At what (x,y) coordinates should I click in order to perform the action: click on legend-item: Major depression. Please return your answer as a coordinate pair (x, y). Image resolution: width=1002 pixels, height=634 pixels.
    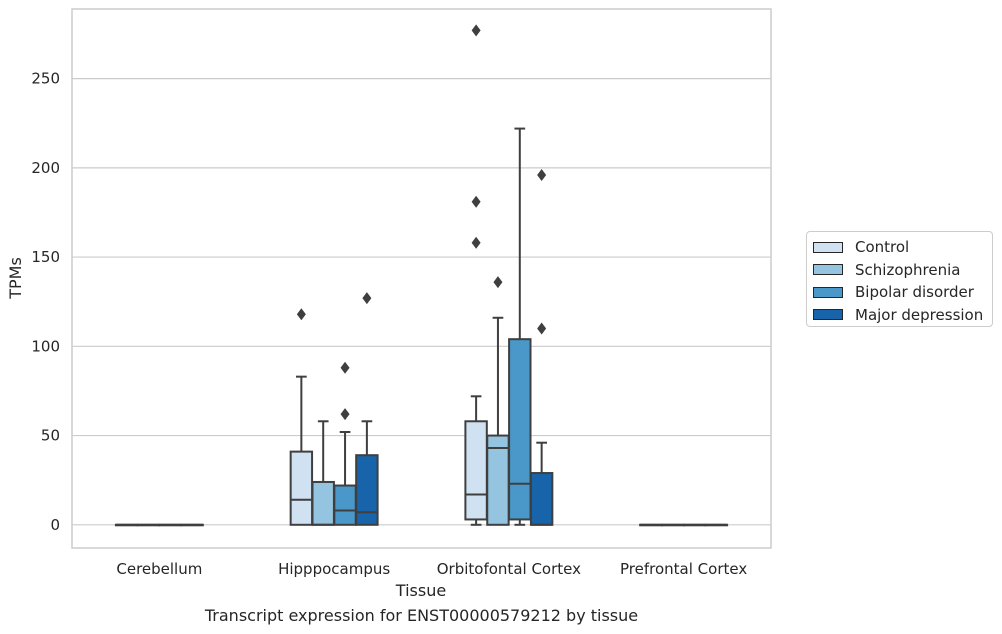
    Looking at the image, I should click on (902, 315).